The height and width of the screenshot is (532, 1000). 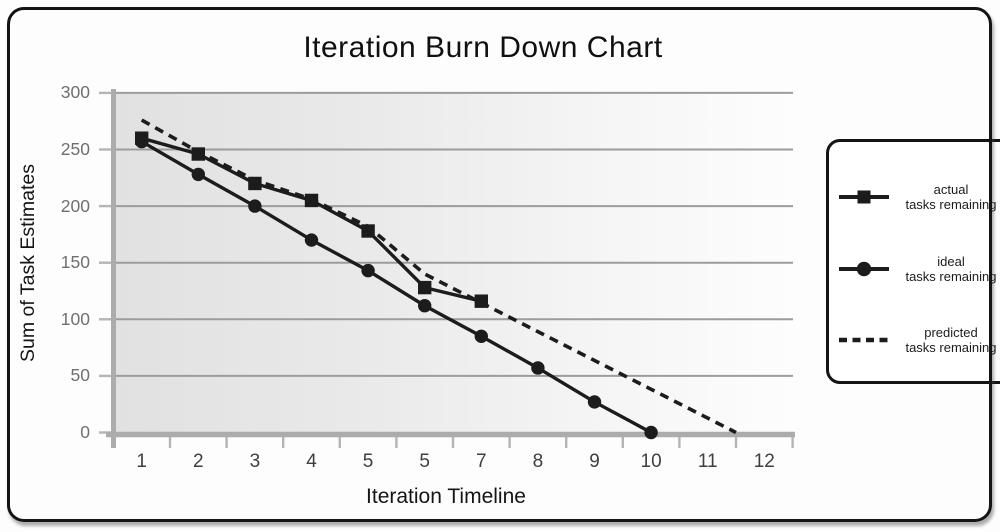 I want to click on x-tick-label: 4, so click(x=311, y=461).